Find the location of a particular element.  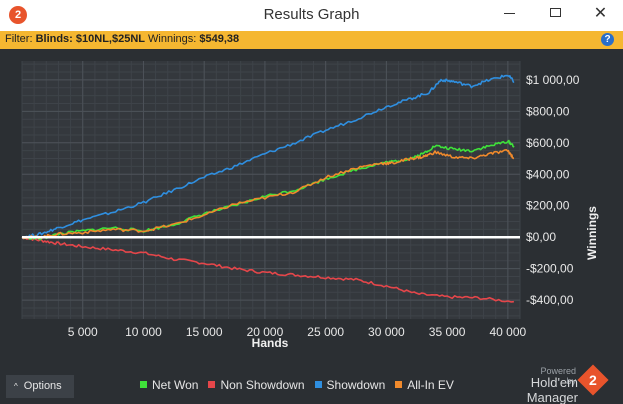

maximize-icon is located at coordinates (555, 12).